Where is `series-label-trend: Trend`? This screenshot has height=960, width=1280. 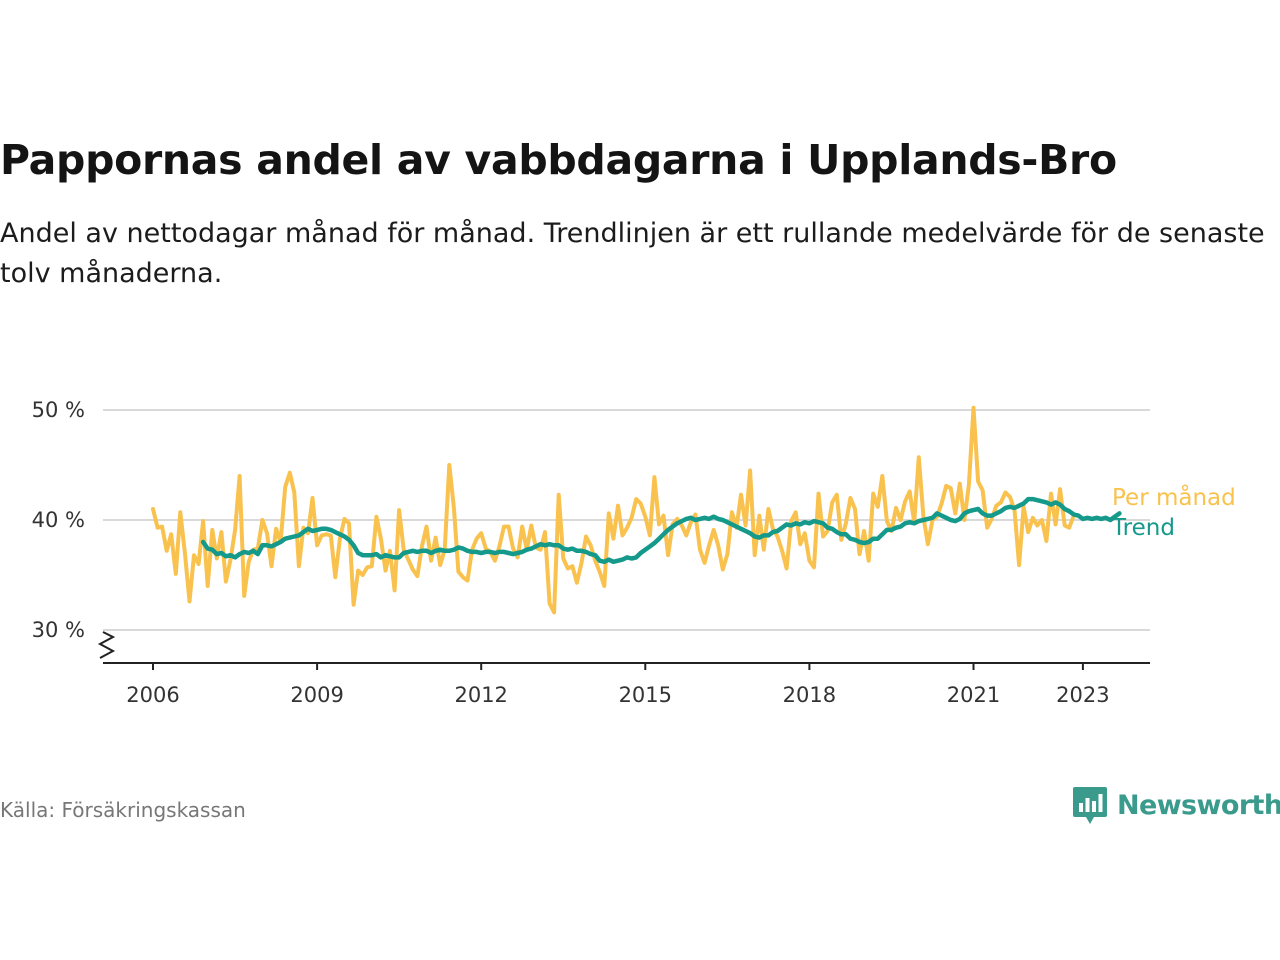 series-label-trend: Trend is located at coordinates (1143, 528).